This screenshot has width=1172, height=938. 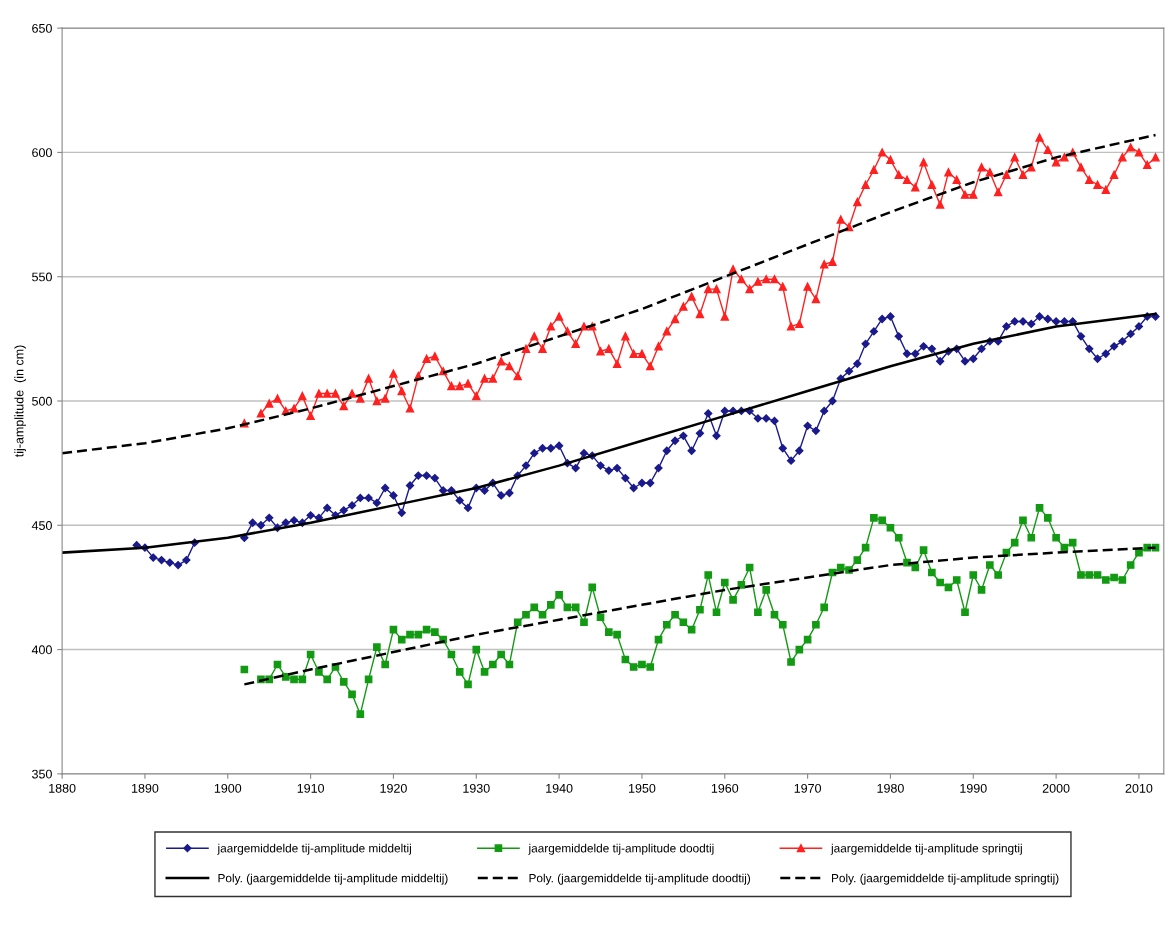 What do you see at coordinates (42, 401) in the screenshot?
I see `y-tick-label: 500` at bounding box center [42, 401].